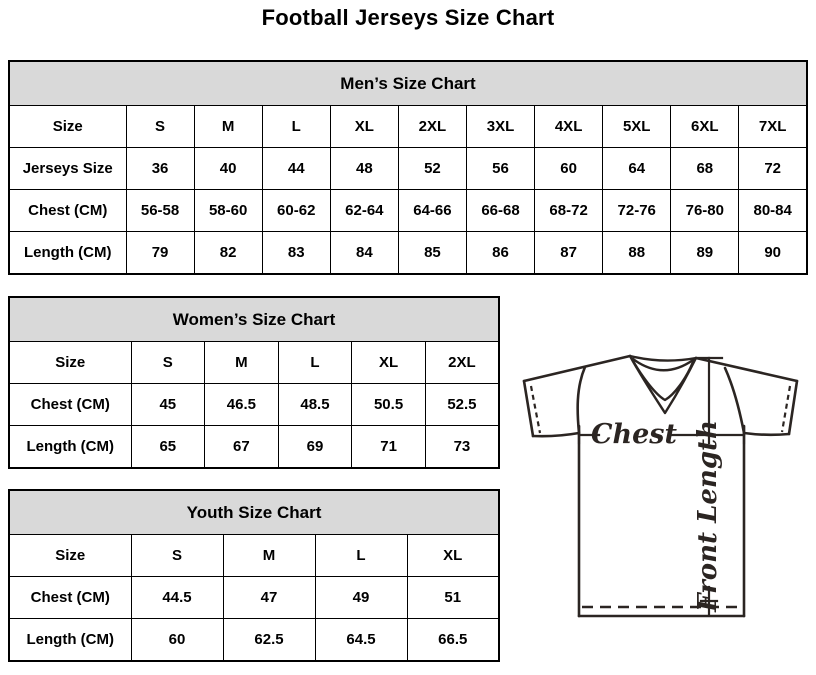 The height and width of the screenshot is (675, 816). Describe the element at coordinates (388, 447) in the screenshot. I see `value-cell: 71` at that location.